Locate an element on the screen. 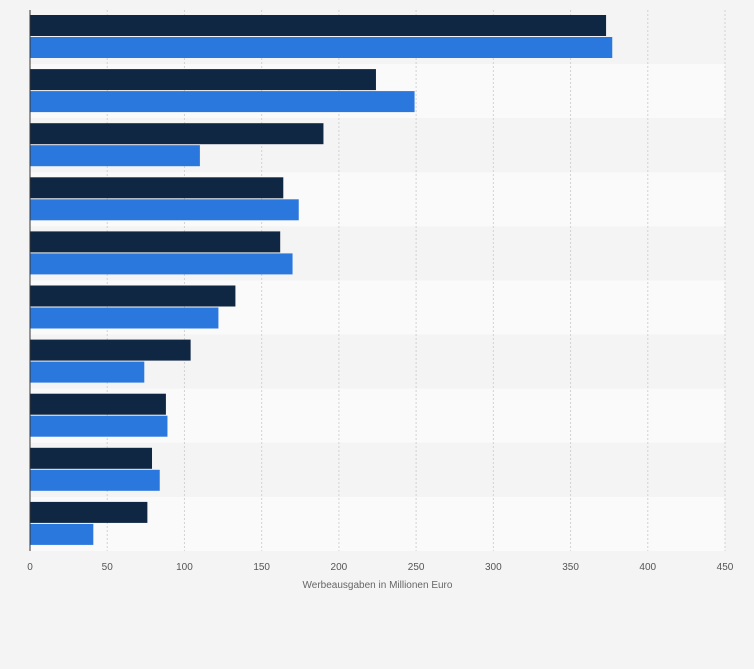  x-tick-label: 100 is located at coordinates (184, 567).